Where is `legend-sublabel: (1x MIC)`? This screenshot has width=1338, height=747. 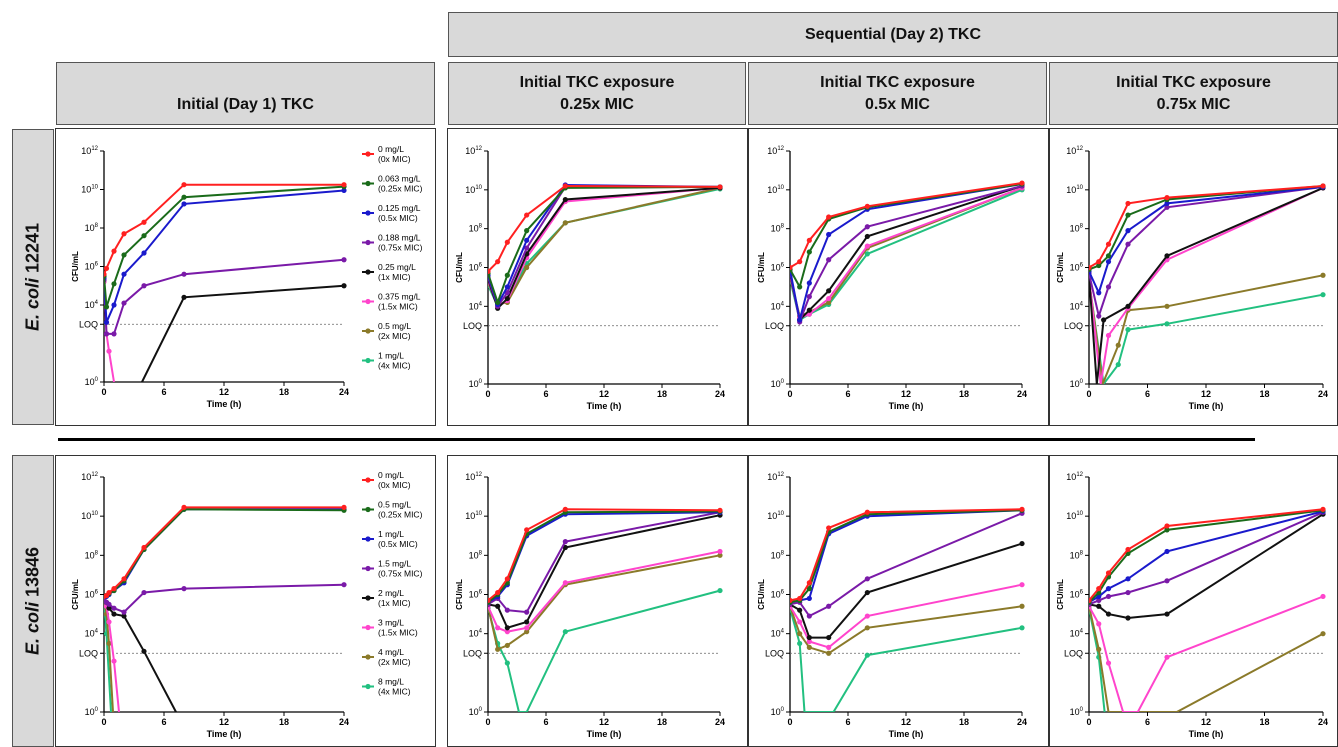
legend-sublabel: (1x MIC) is located at coordinates (394, 277).